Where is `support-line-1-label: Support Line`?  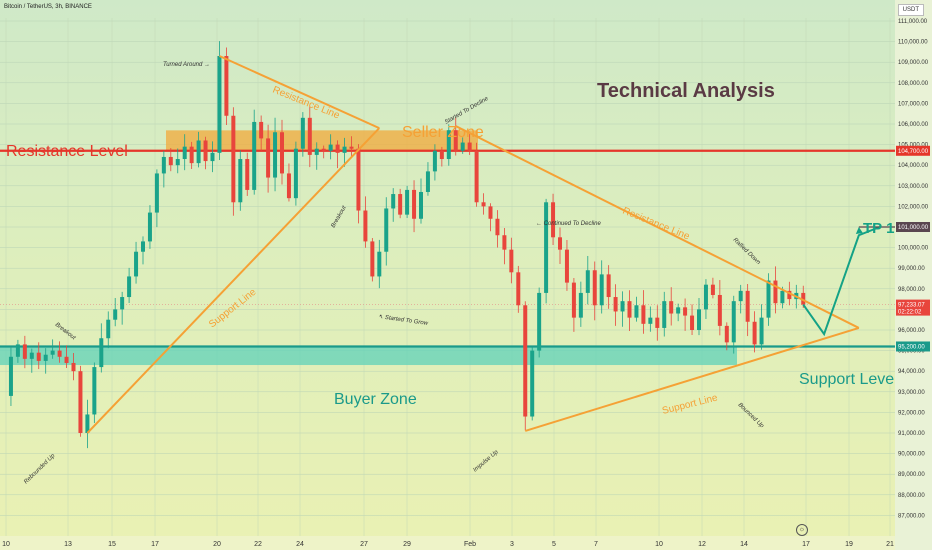
support-line-1-label: Support Line is located at coordinates (233, 309).